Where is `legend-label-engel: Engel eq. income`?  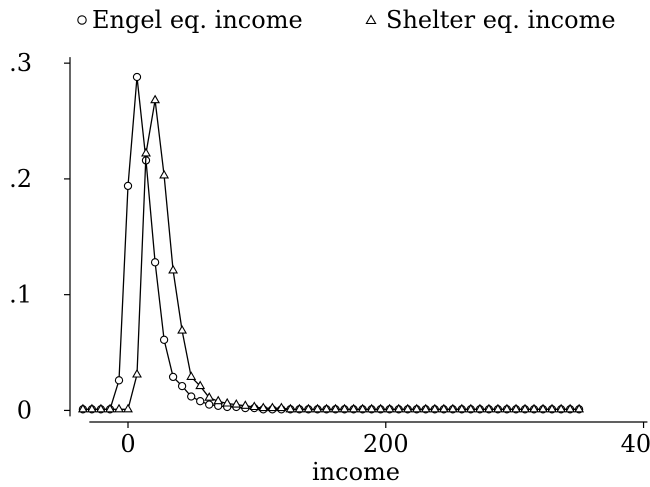
legend-label-engel: Engel eq. income is located at coordinates (197, 20).